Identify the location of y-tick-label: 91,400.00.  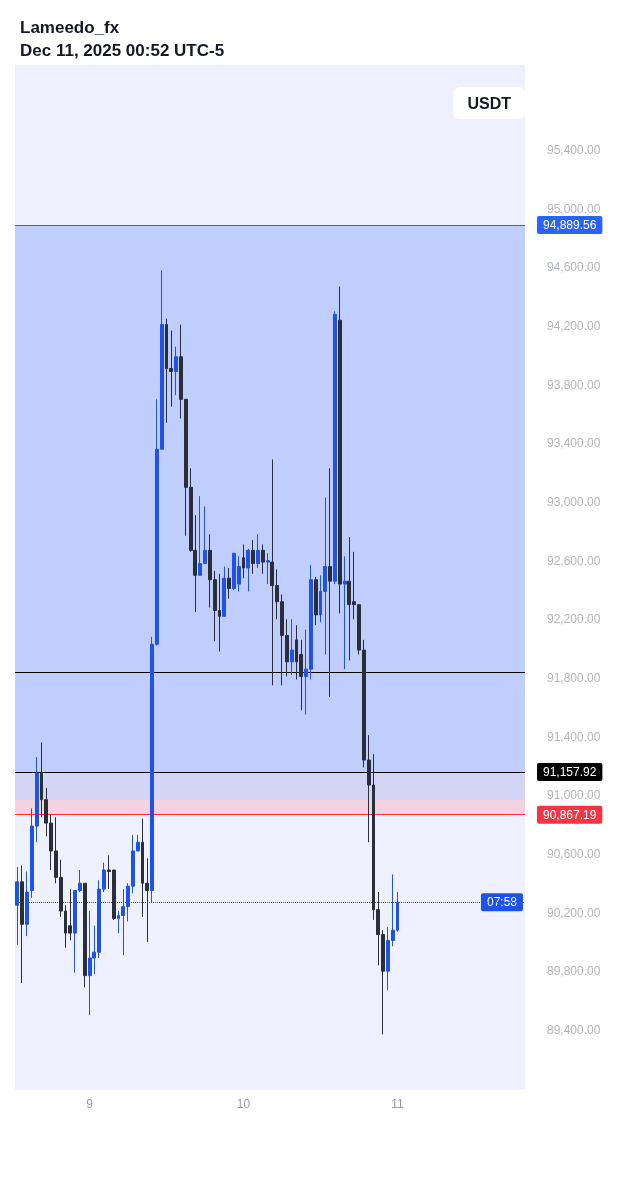
(574, 736).